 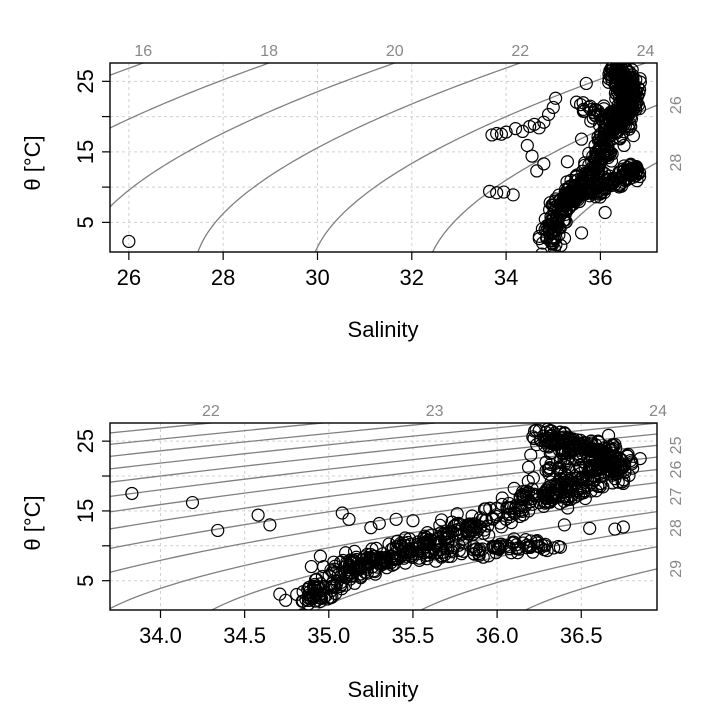 What do you see at coordinates (395, 51) in the screenshot?
I see `isopycnal-top-label: 20` at bounding box center [395, 51].